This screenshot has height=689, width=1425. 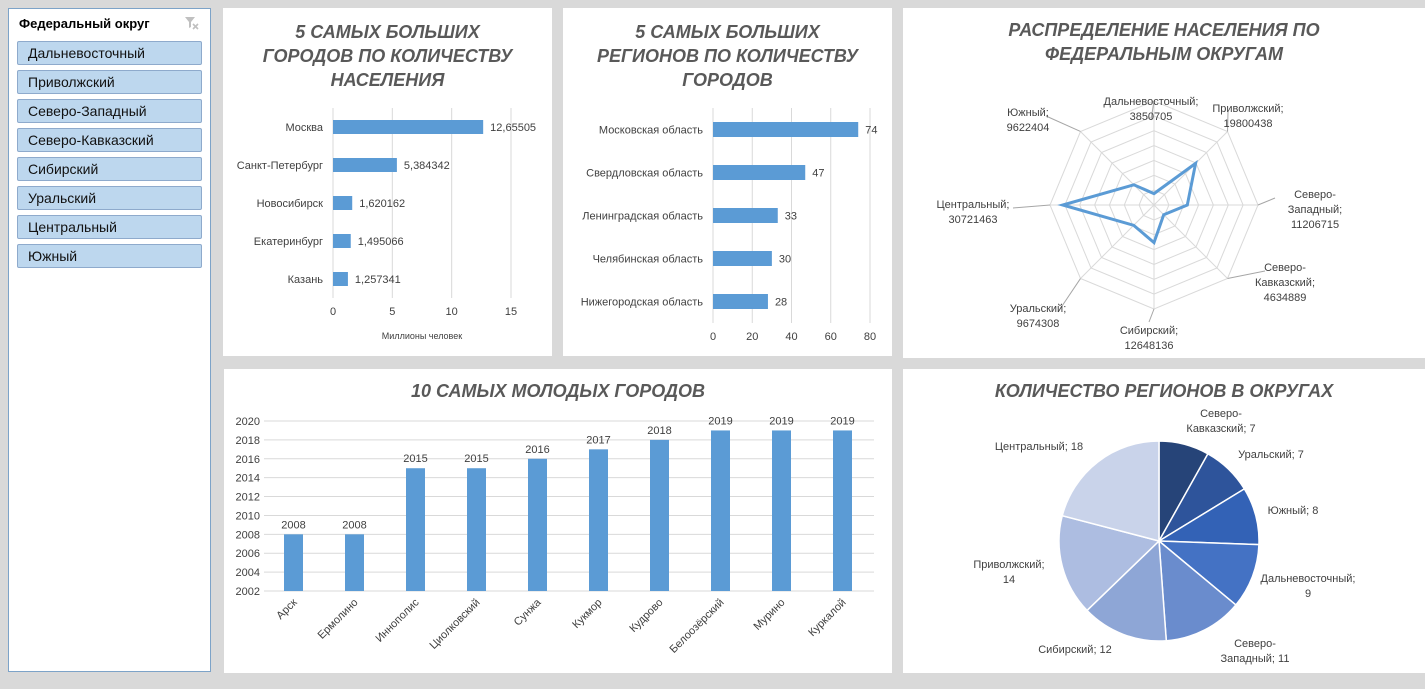 What do you see at coordinates (248, 479) in the screenshot?
I see `y-tick-label: 2014` at bounding box center [248, 479].